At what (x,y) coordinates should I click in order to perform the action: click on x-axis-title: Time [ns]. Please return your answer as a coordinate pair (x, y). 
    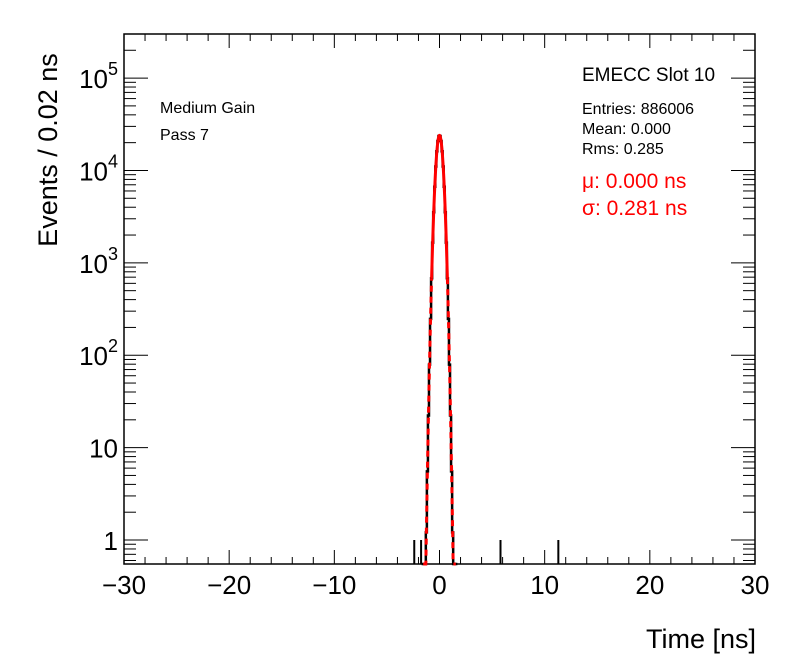
    Looking at the image, I should click on (701, 639).